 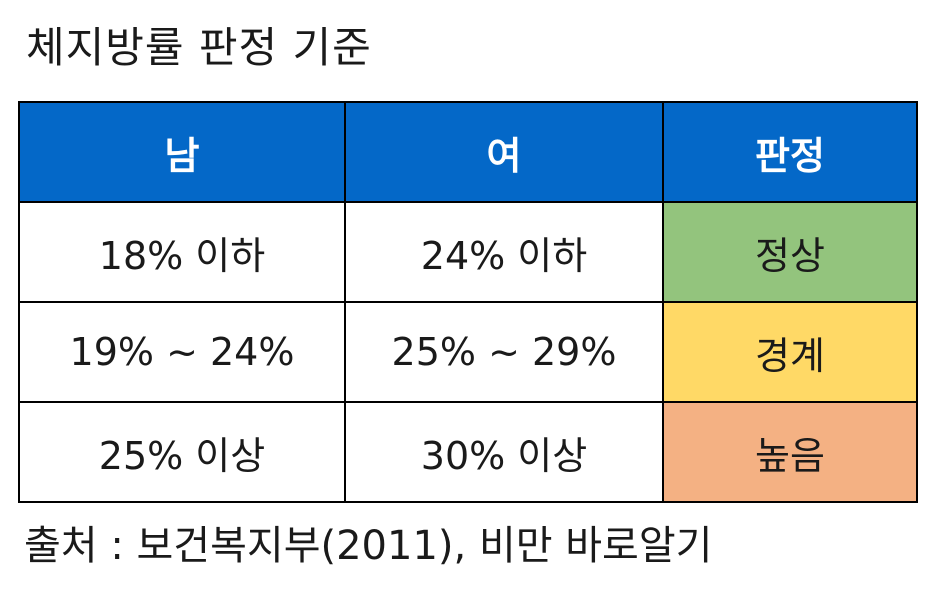 What do you see at coordinates (504, 152) in the screenshot?
I see `header-female: 여` at bounding box center [504, 152].